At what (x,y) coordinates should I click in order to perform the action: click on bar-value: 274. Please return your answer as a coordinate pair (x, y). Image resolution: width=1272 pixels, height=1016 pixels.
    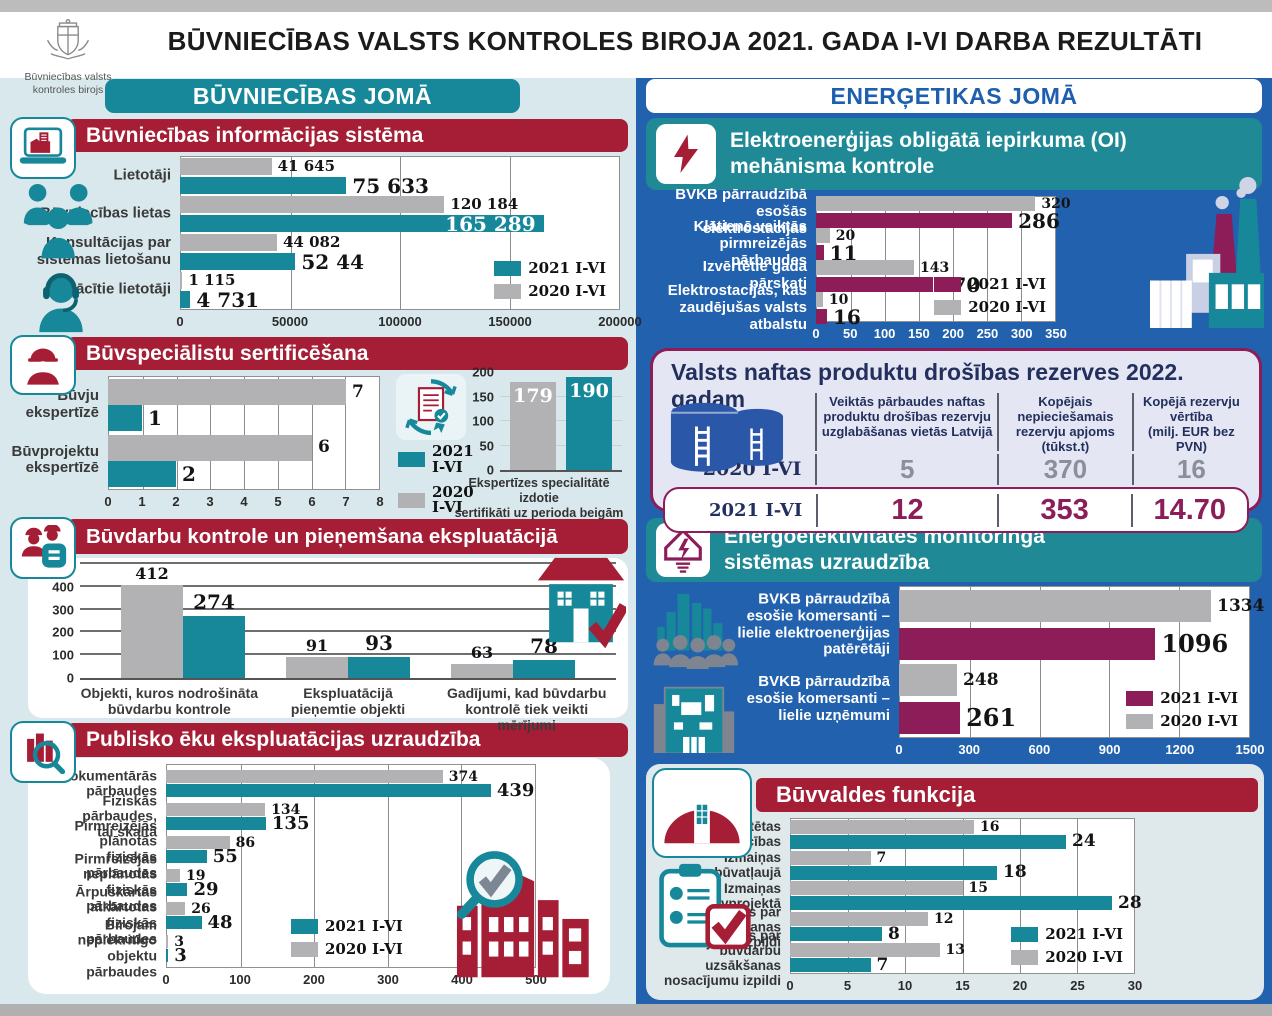
    Looking at the image, I should click on (214, 601).